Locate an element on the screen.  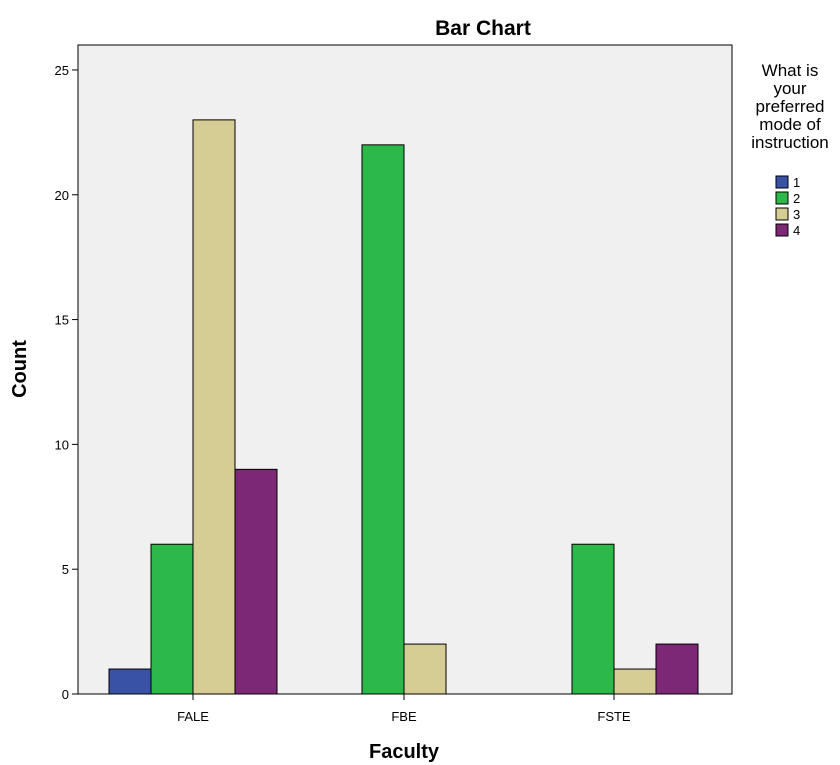
x-tick-label: FALE is located at coordinates (193, 716).